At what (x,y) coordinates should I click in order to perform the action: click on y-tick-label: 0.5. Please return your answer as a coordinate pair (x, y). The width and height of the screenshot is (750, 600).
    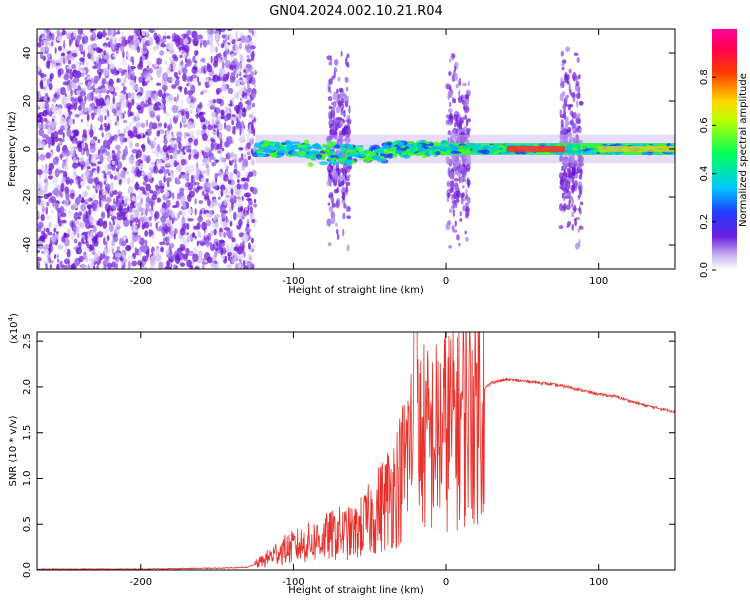
    Looking at the image, I should click on (27, 524).